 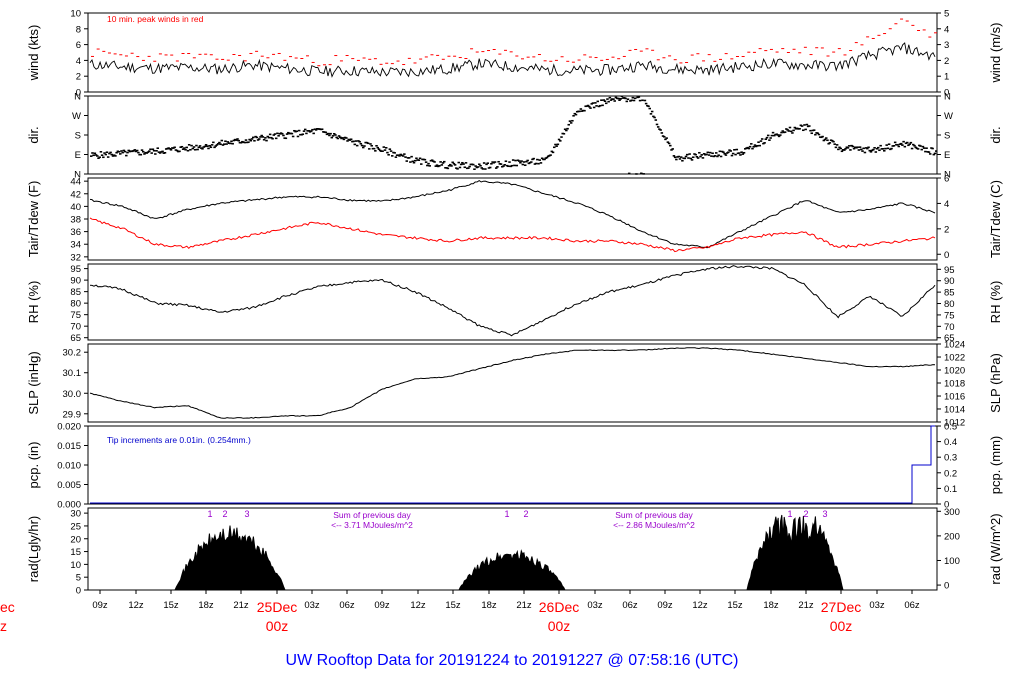 I want to click on temp-ytick-label: 42, so click(x=75, y=194).